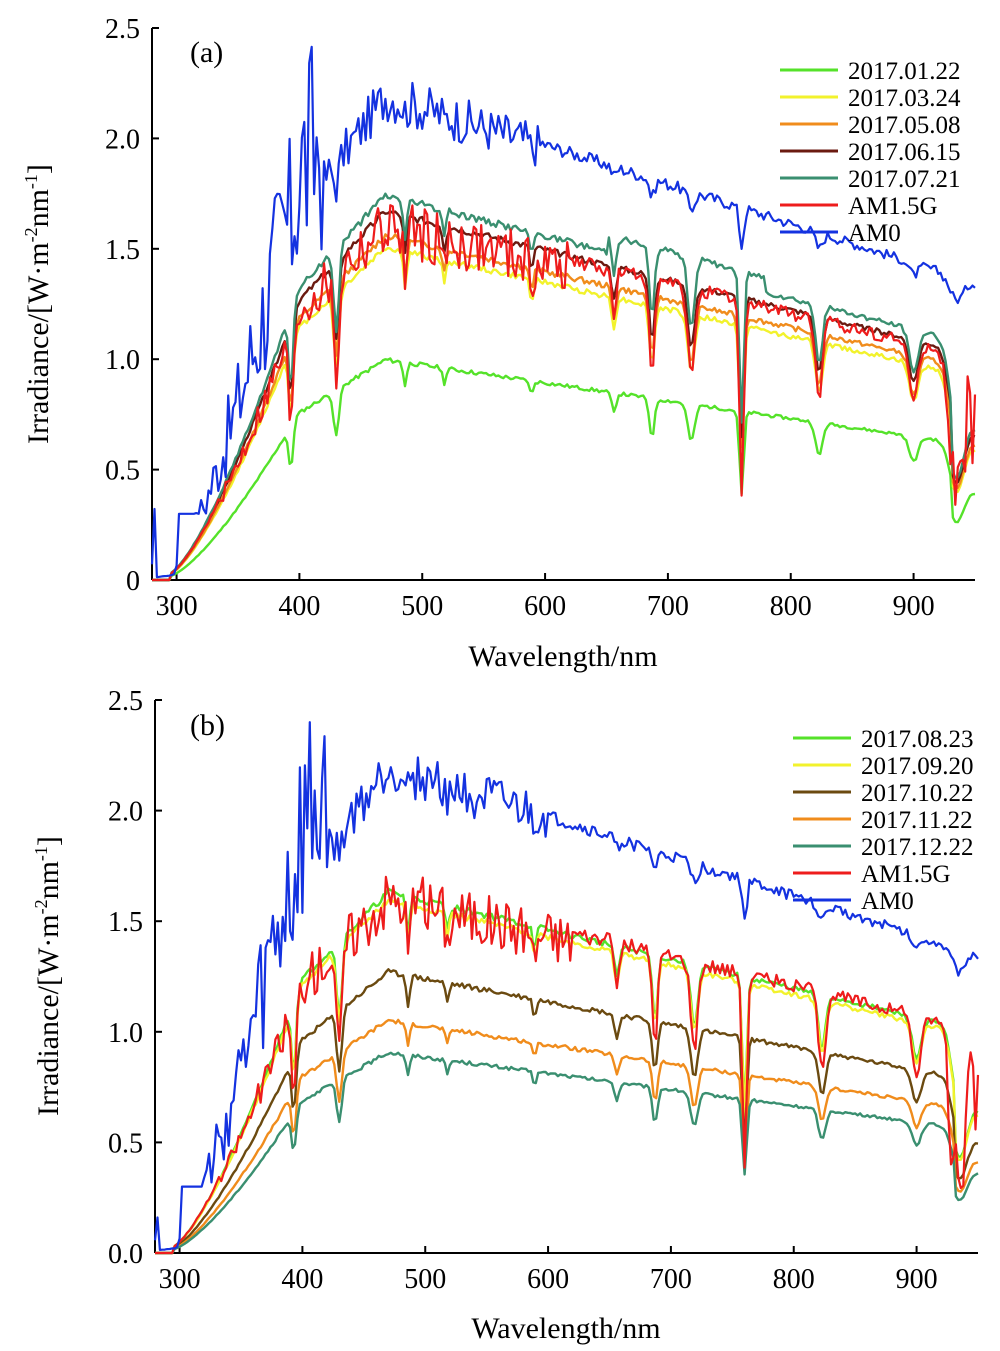 This screenshot has height=1351, width=1000. Describe the element at coordinates (917, 739) in the screenshot. I see `legend-label: 2017.08.23` at that location.